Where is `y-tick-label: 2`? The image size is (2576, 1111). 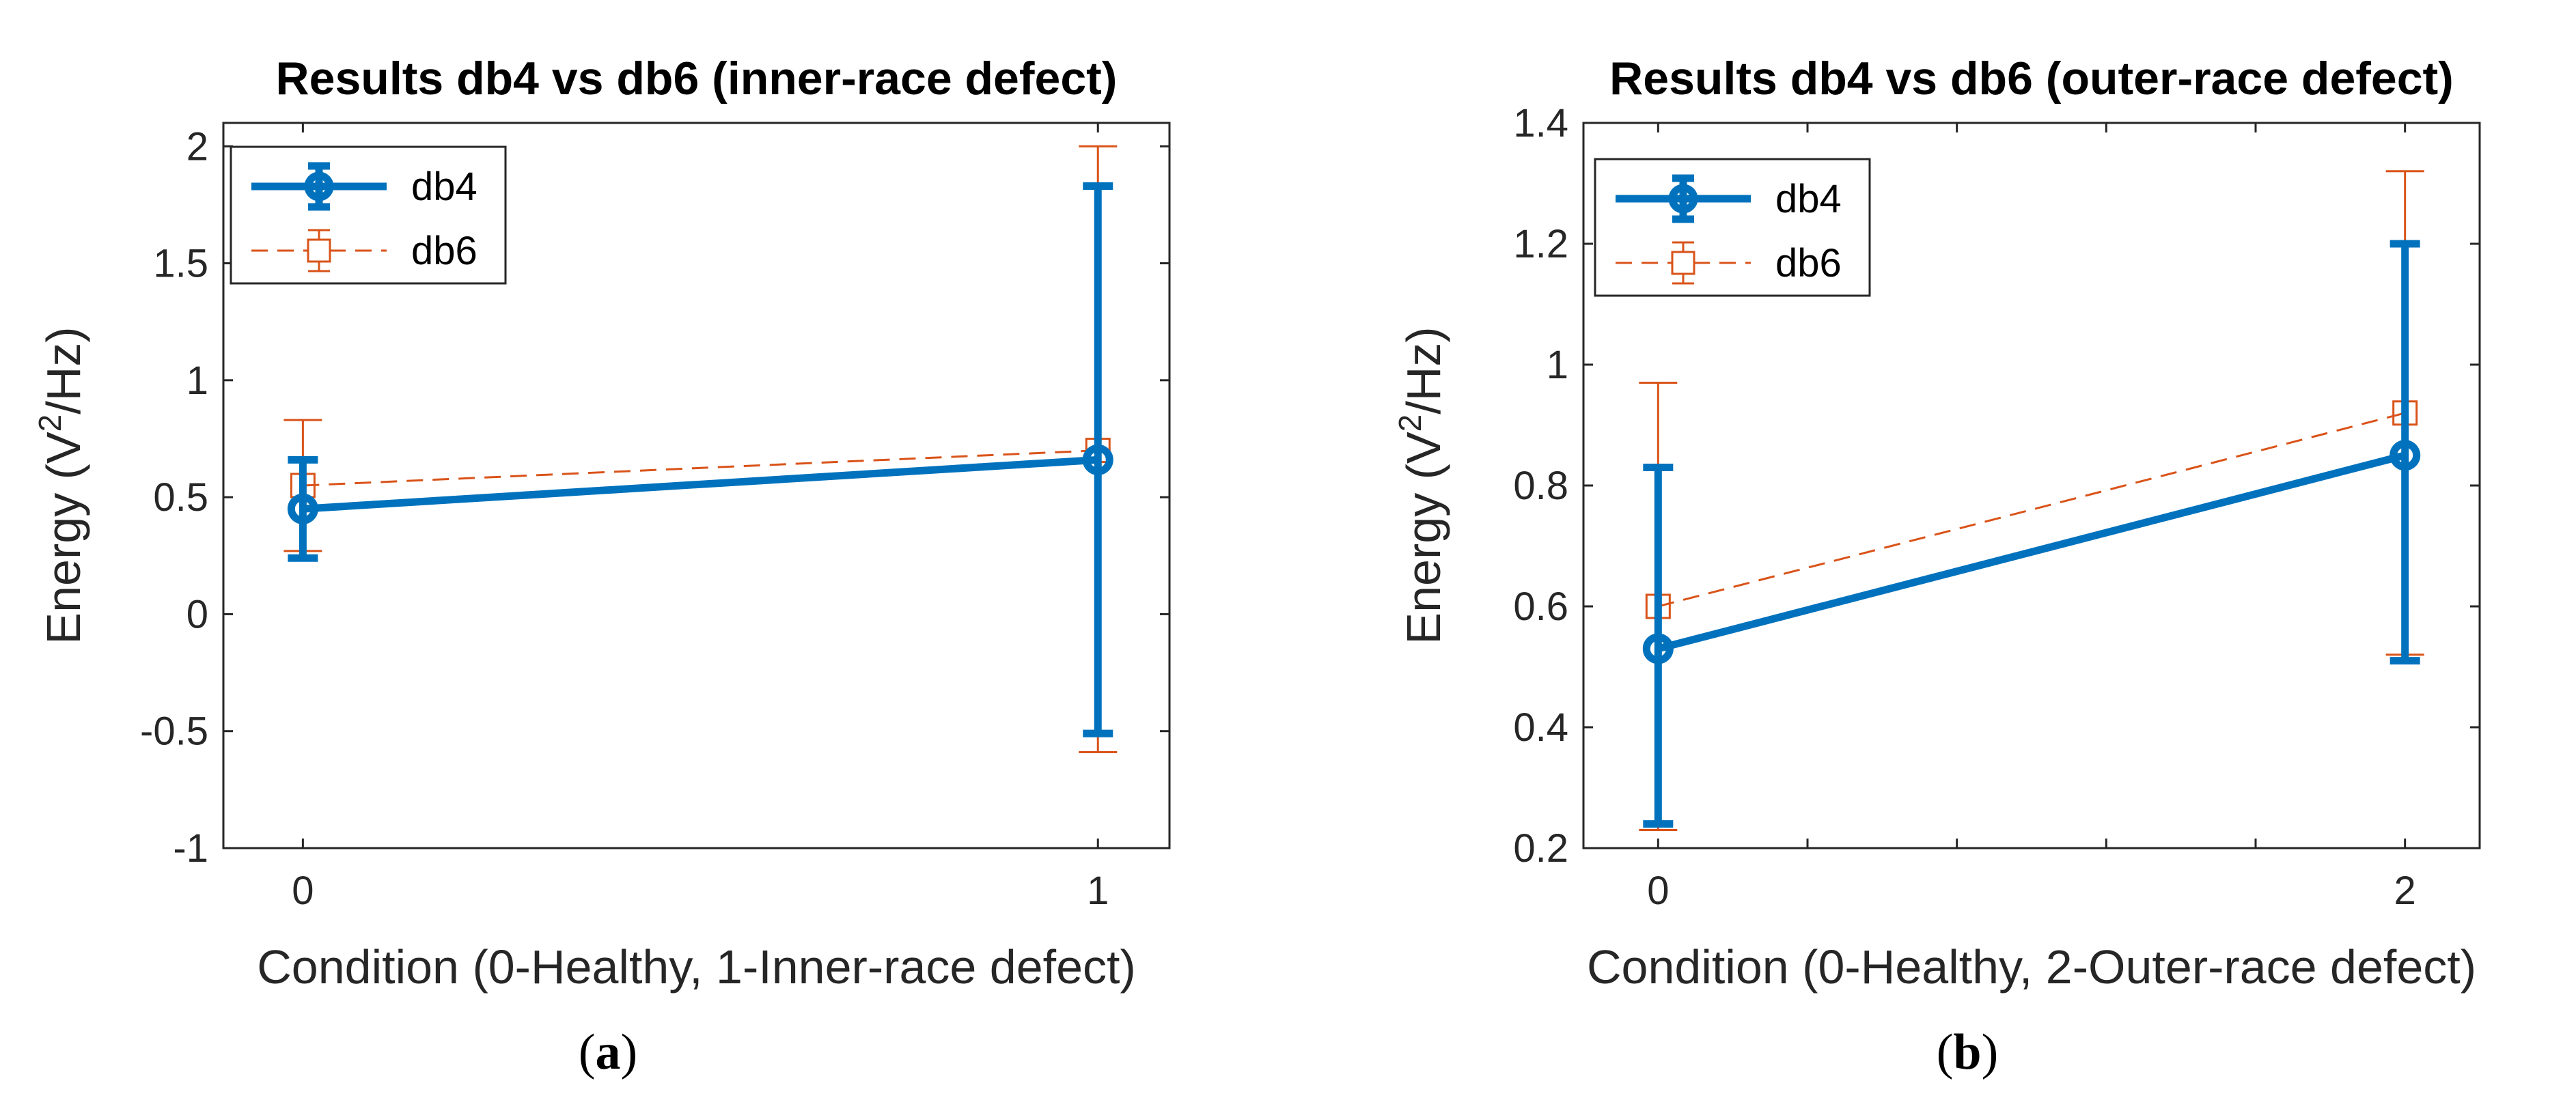
y-tick-label: 2 is located at coordinates (197, 146).